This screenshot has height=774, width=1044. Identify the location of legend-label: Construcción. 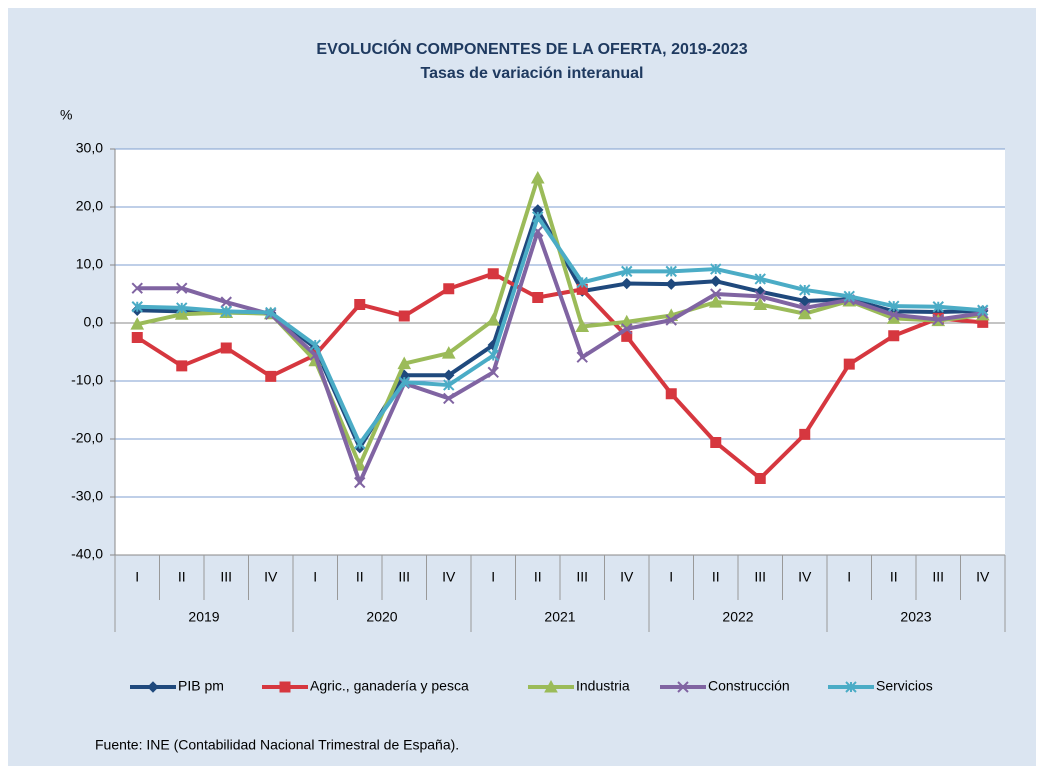
(749, 686).